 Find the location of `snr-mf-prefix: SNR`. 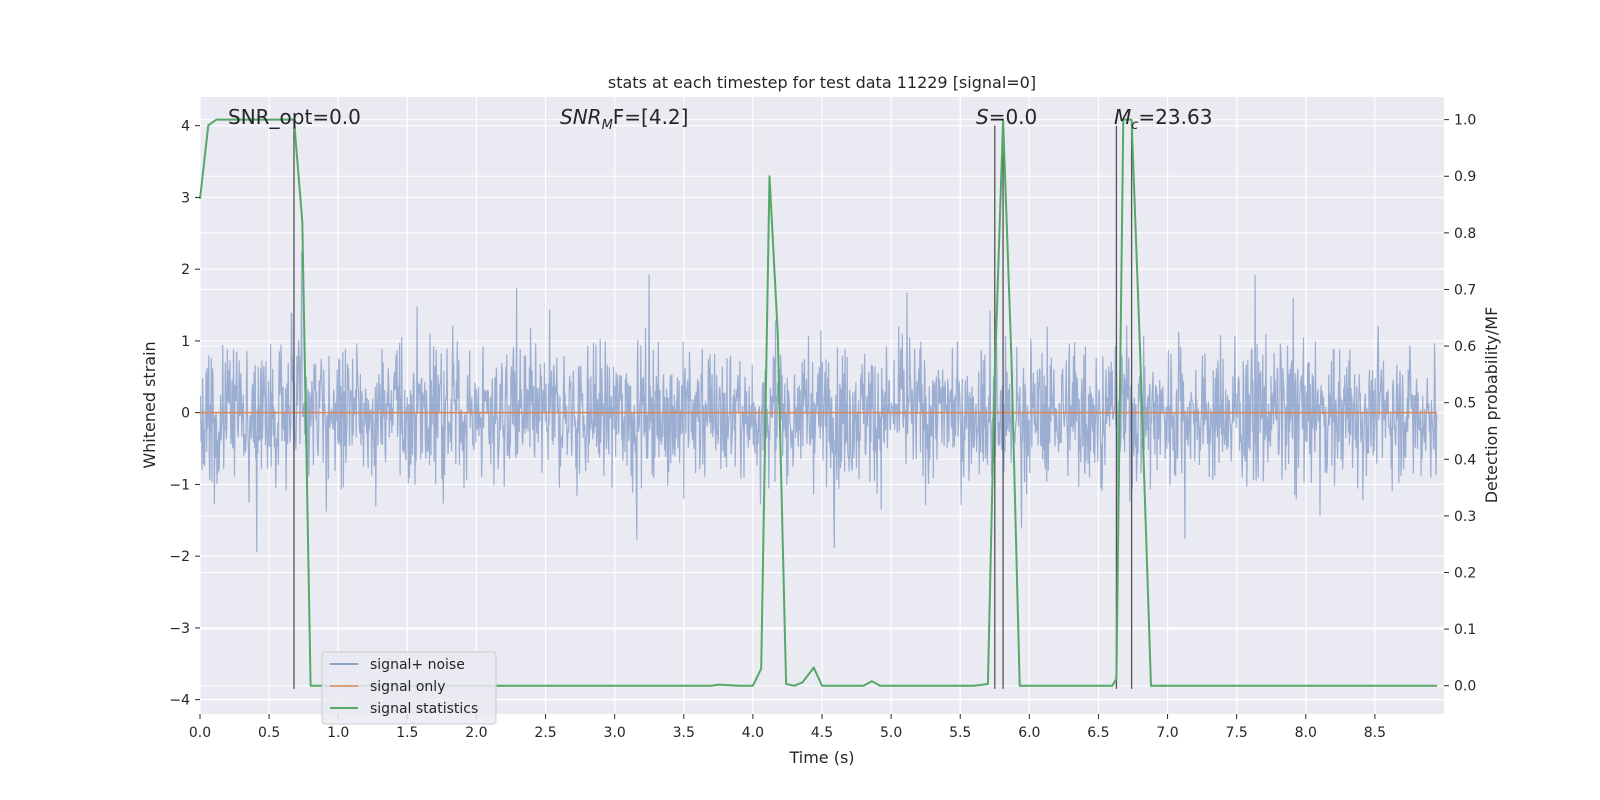

snr-mf-prefix: SNR is located at coordinates (581, 117).